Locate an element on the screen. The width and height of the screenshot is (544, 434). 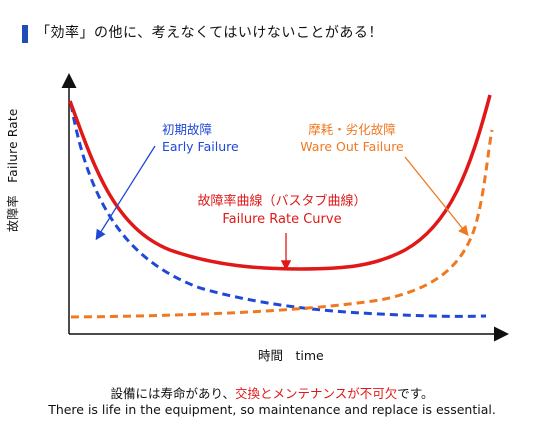
early-failure-label-en: Early Failure is located at coordinates (200, 146).